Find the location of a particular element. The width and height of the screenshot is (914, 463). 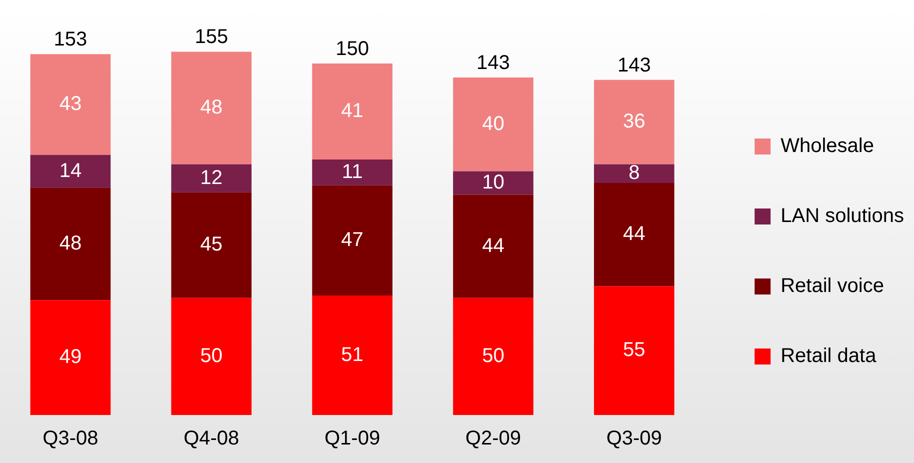

data-label: 10 is located at coordinates (493, 182).